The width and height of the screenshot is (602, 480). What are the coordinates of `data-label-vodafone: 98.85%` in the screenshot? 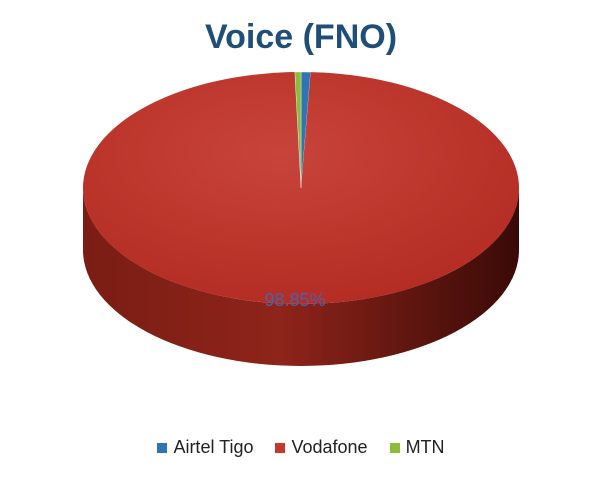 It's located at (294, 300).